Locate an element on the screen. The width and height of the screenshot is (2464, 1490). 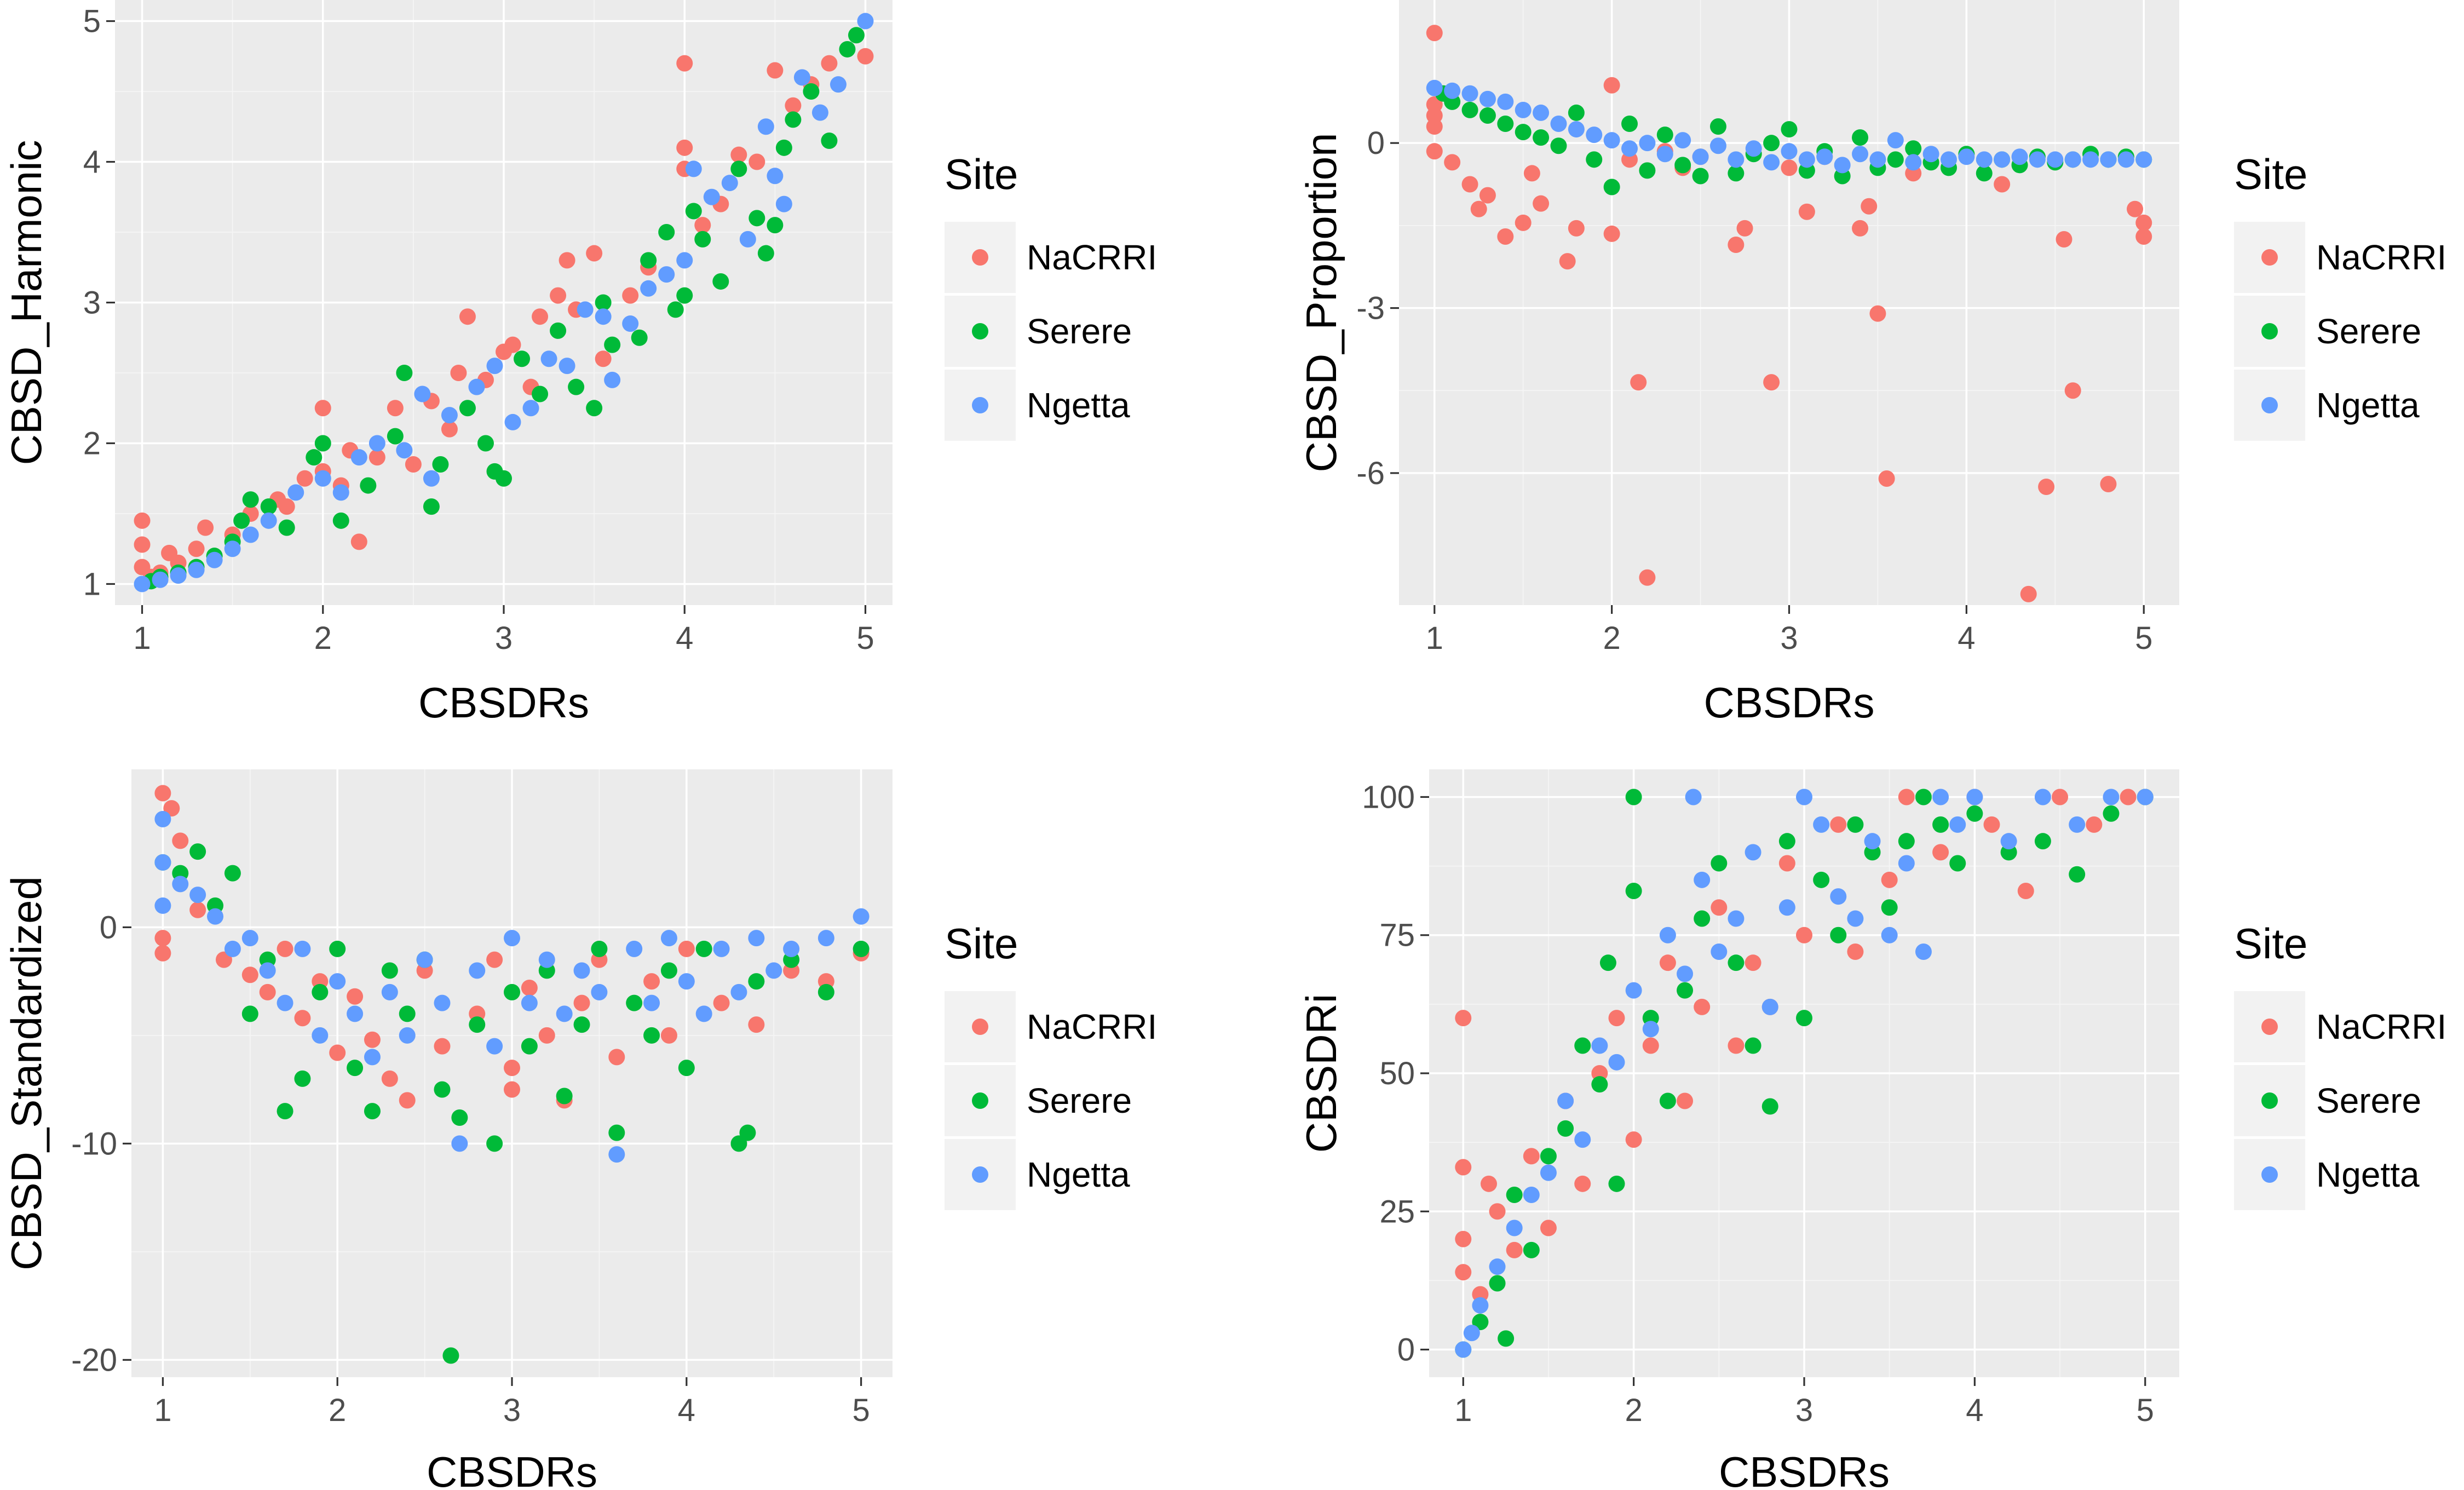
y-axis-title: CBSDRi is located at coordinates (1321, 1073).